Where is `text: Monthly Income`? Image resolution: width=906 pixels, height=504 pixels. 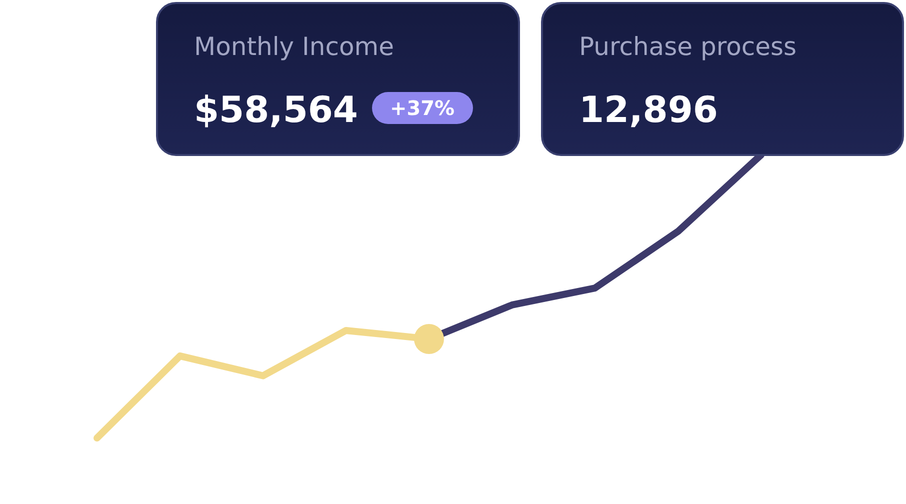 text: Monthly Income is located at coordinates (294, 46).